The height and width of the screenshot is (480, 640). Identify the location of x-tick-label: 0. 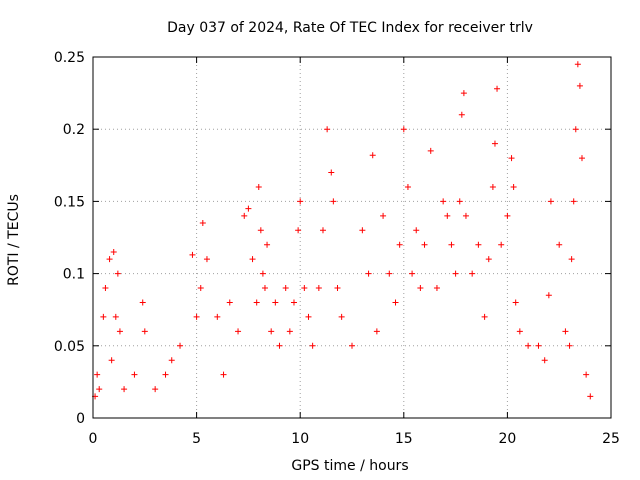
(93, 439).